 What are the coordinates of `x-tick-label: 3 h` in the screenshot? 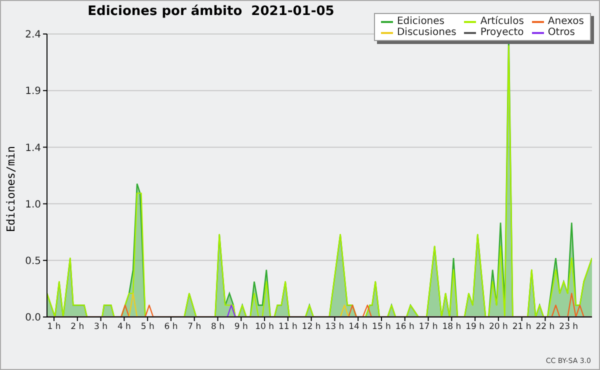 It's located at (101, 327).